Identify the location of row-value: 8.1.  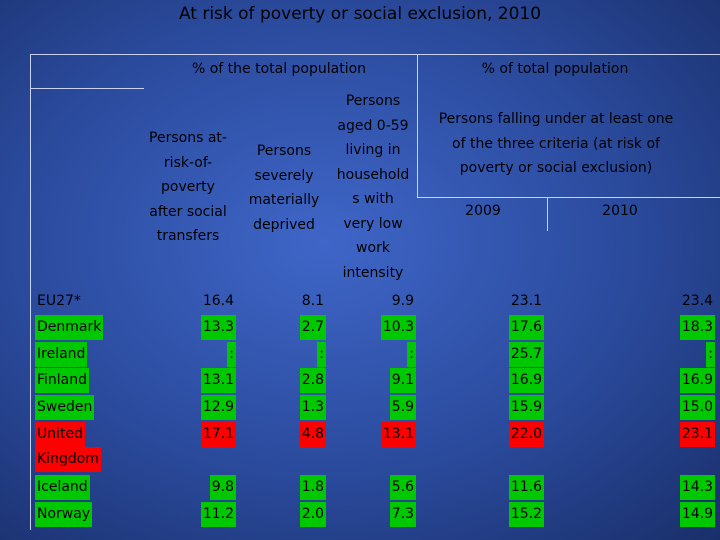
(312, 301).